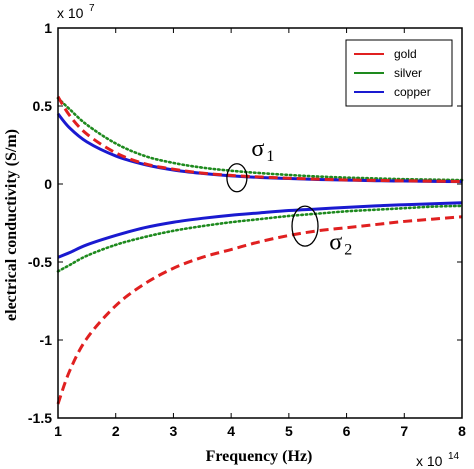 The height and width of the screenshot is (469, 474). What do you see at coordinates (289, 431) in the screenshot?
I see `x-tick-label: 5` at bounding box center [289, 431].